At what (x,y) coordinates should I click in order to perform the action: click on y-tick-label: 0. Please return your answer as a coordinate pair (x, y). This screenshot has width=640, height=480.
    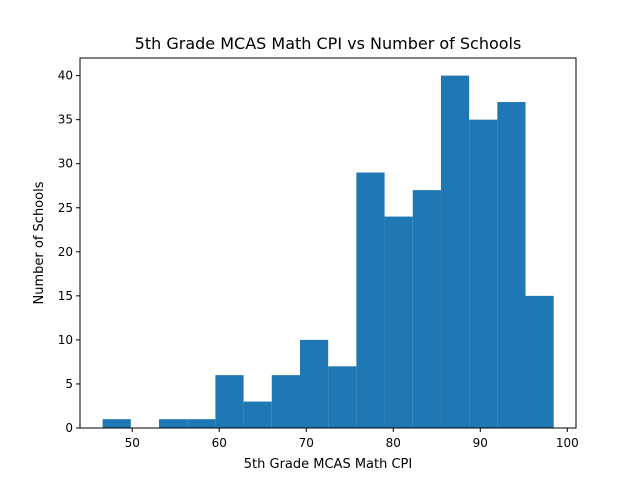
    Looking at the image, I should click on (69, 428).